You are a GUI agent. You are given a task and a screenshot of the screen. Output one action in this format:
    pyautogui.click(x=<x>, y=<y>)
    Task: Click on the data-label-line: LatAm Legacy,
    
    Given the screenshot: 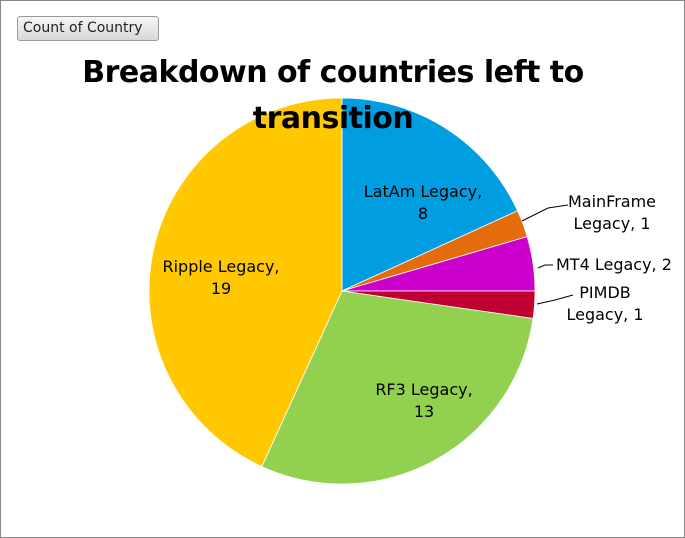 What is the action you would take?
    pyautogui.click(x=423, y=191)
    